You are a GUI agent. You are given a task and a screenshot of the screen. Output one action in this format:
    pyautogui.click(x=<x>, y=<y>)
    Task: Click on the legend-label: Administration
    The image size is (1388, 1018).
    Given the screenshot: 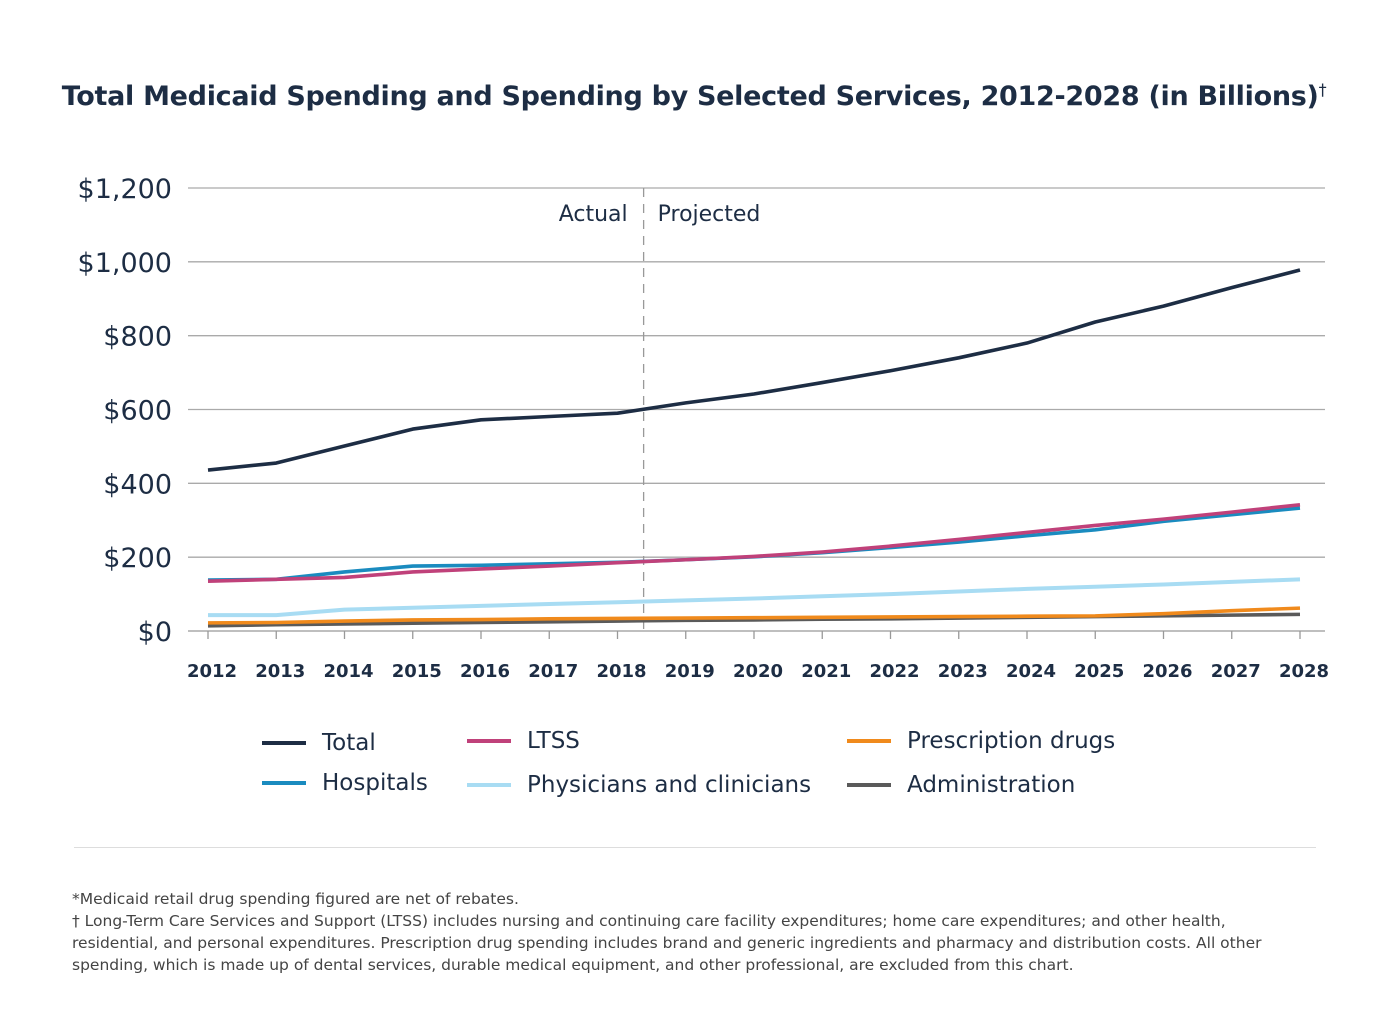 What is the action you would take?
    pyautogui.click(x=991, y=785)
    